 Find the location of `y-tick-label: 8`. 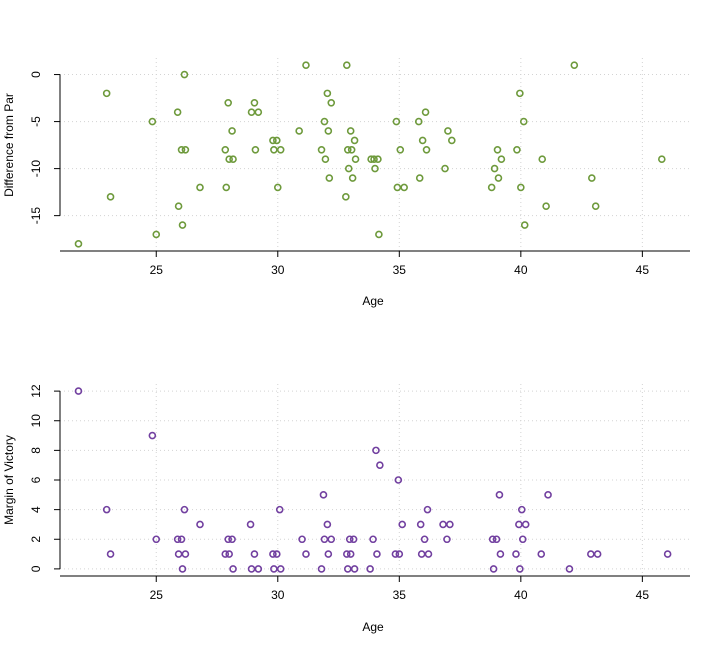

y-tick-label: 8 is located at coordinates (36, 450).